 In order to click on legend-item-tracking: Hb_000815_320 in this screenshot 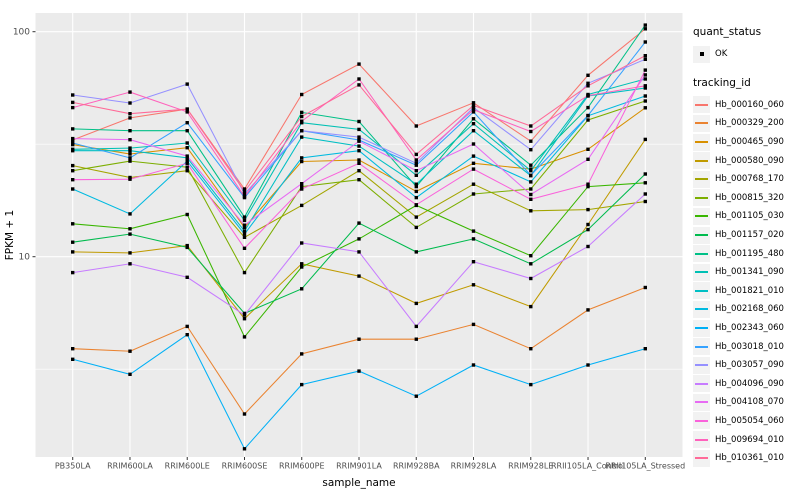, I will do `click(746, 198)`.